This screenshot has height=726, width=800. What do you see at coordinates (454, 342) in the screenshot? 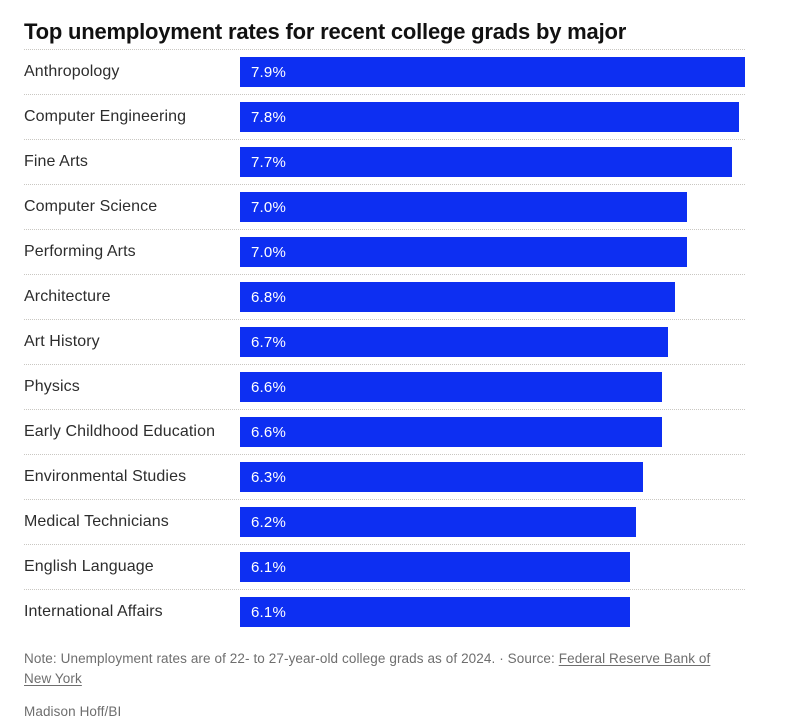
I see `bar: 6.7%` at bounding box center [454, 342].